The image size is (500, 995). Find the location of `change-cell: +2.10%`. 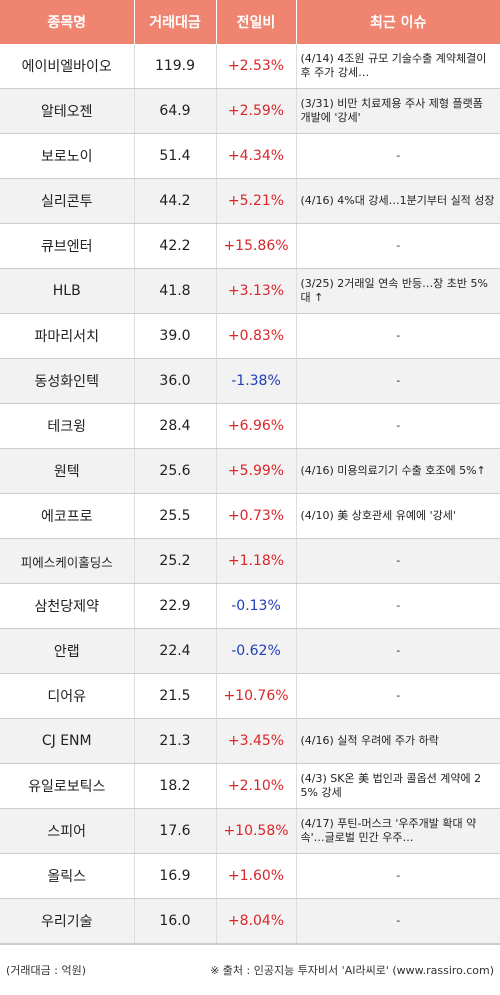

change-cell: +2.10% is located at coordinates (256, 786).